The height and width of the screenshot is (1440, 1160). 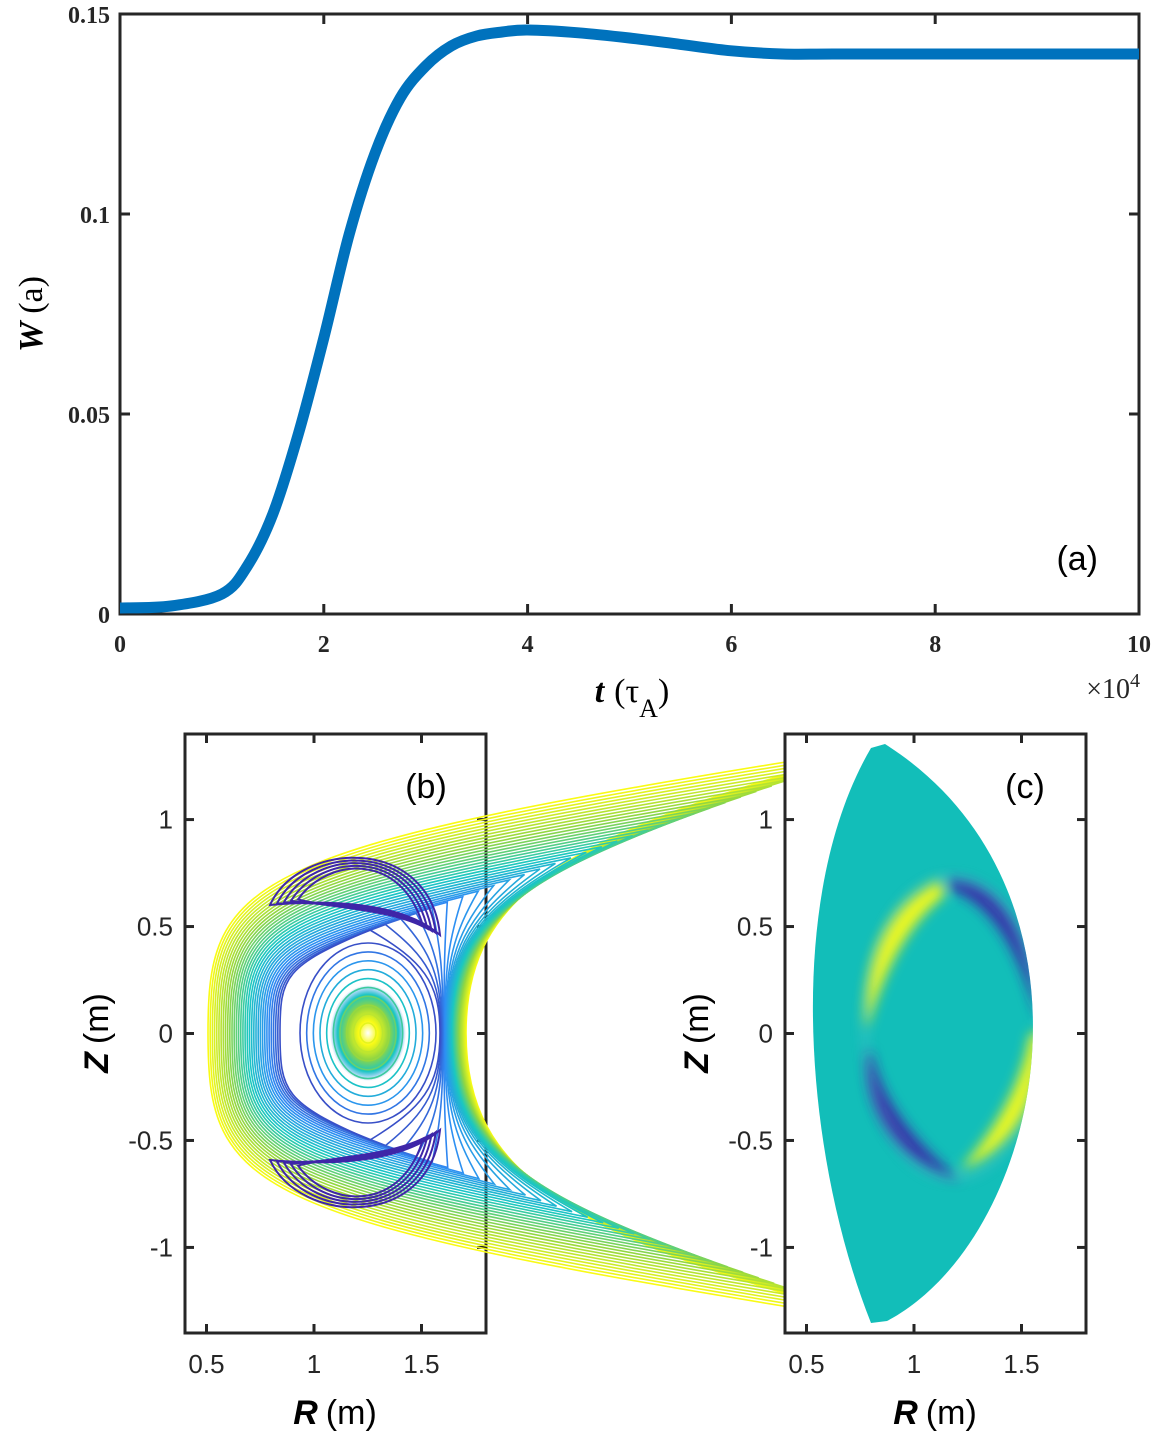 I want to click on c-x-tick-label-2: 1.5, so click(x=1021, y=1364).